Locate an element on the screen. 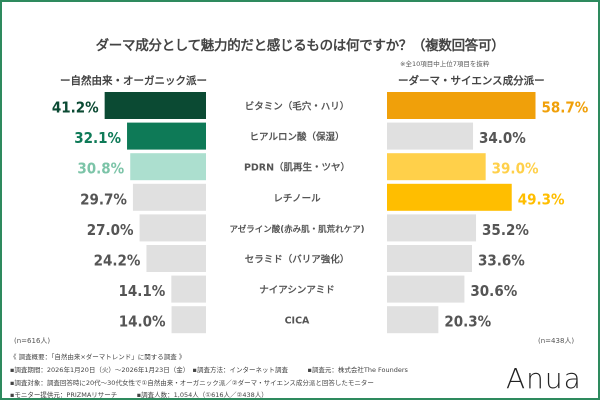 This screenshot has height=400, width=600. left-value-label: 27.0% is located at coordinates (110, 230).